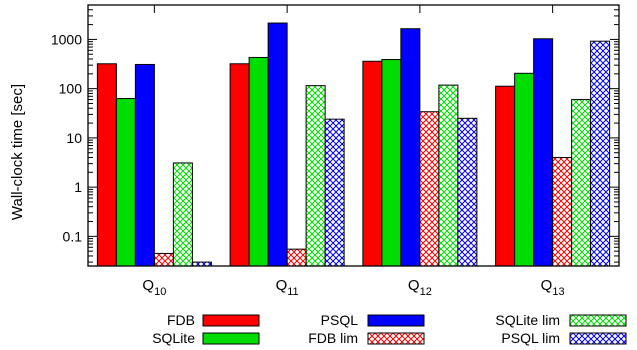 The height and width of the screenshot is (350, 637). What do you see at coordinates (353, 287) in the screenshot?
I see `x-tick-labels: Q10 Q11 Q12 Q13` at bounding box center [353, 287].